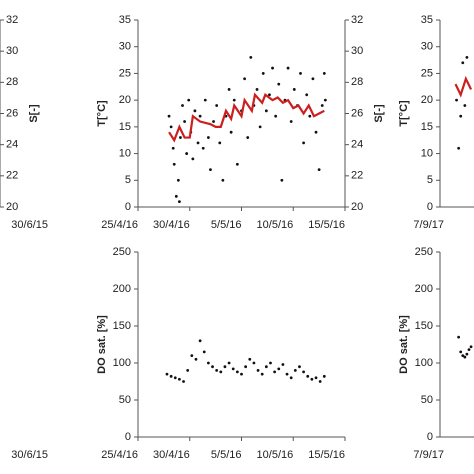  Describe the element at coordinates (275, 455) in the screenshot. I see `x-tick-label: 10/5/16` at that location.